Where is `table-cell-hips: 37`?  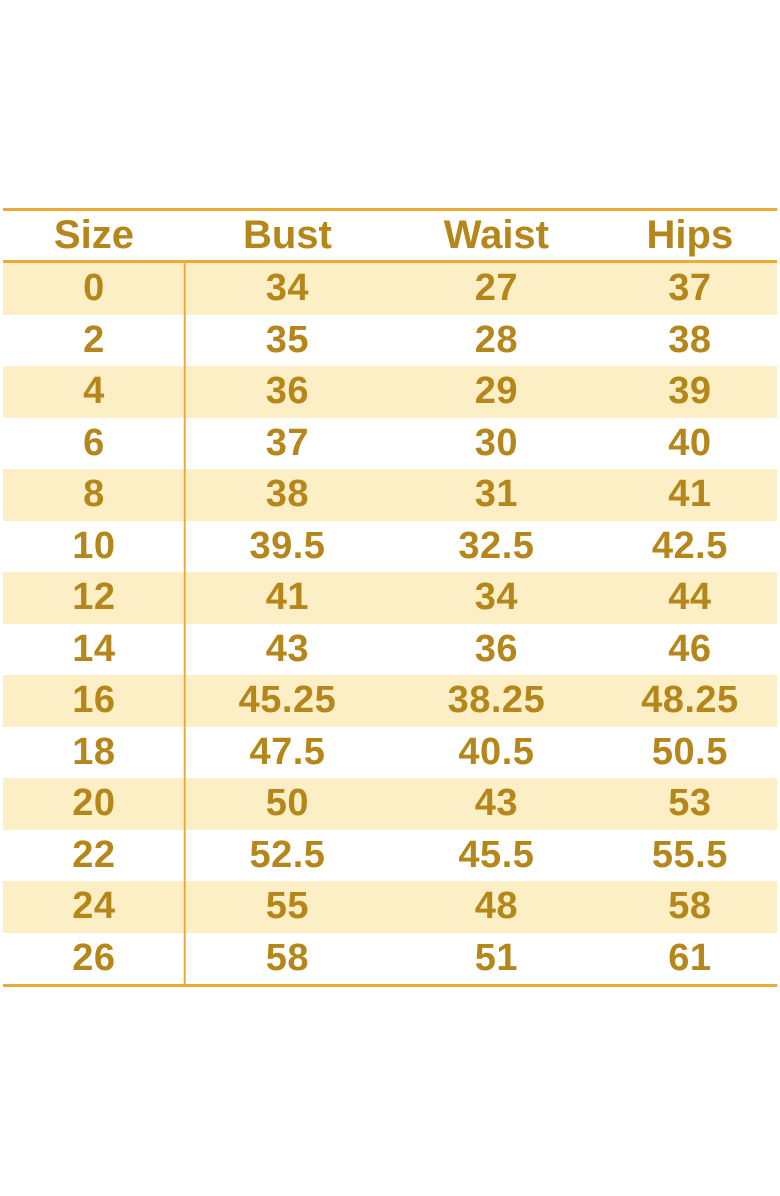 table-cell-hips: 37 is located at coordinates (690, 288).